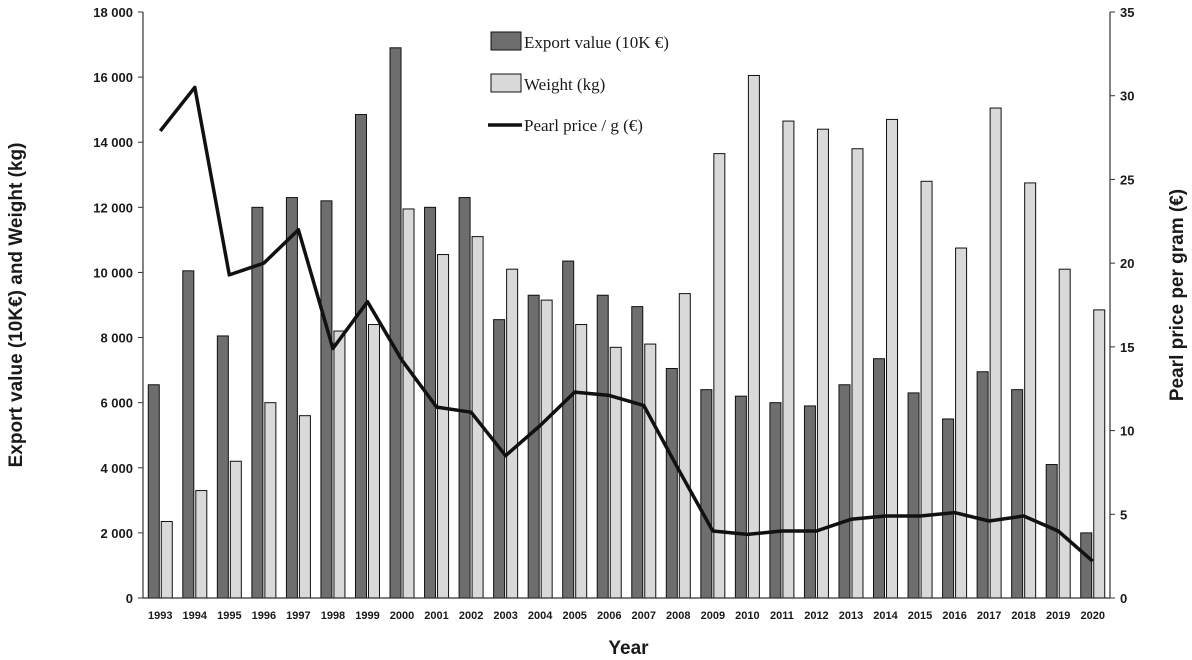 This screenshot has width=1192, height=660. Describe the element at coordinates (851, 616) in the screenshot. I see `x-tick-label: 2013` at that location.